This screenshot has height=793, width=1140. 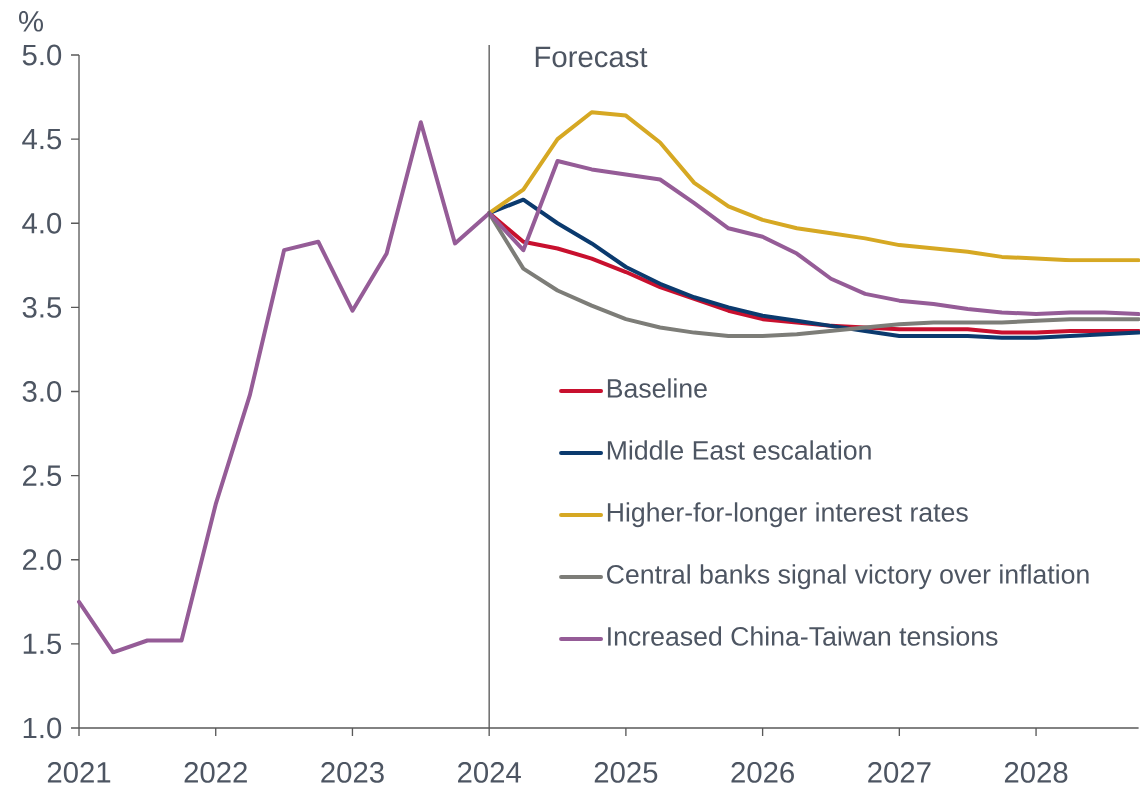 I want to click on x-tick-label: 2025, so click(x=626, y=772).